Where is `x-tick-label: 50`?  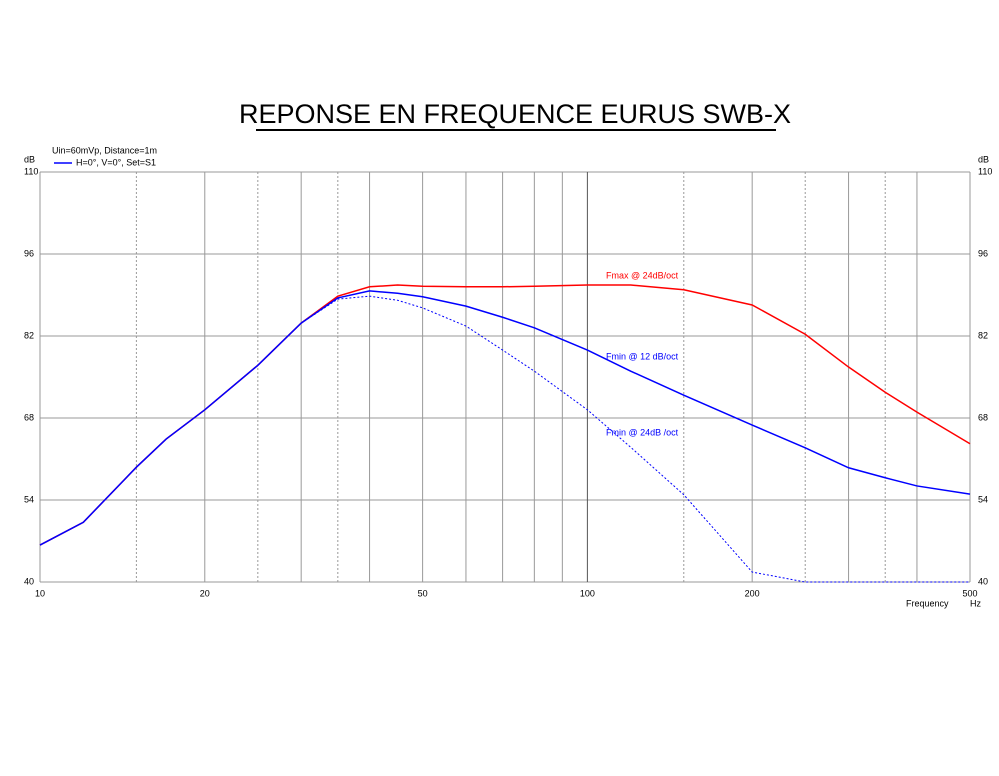
x-tick-label: 50 is located at coordinates (423, 593).